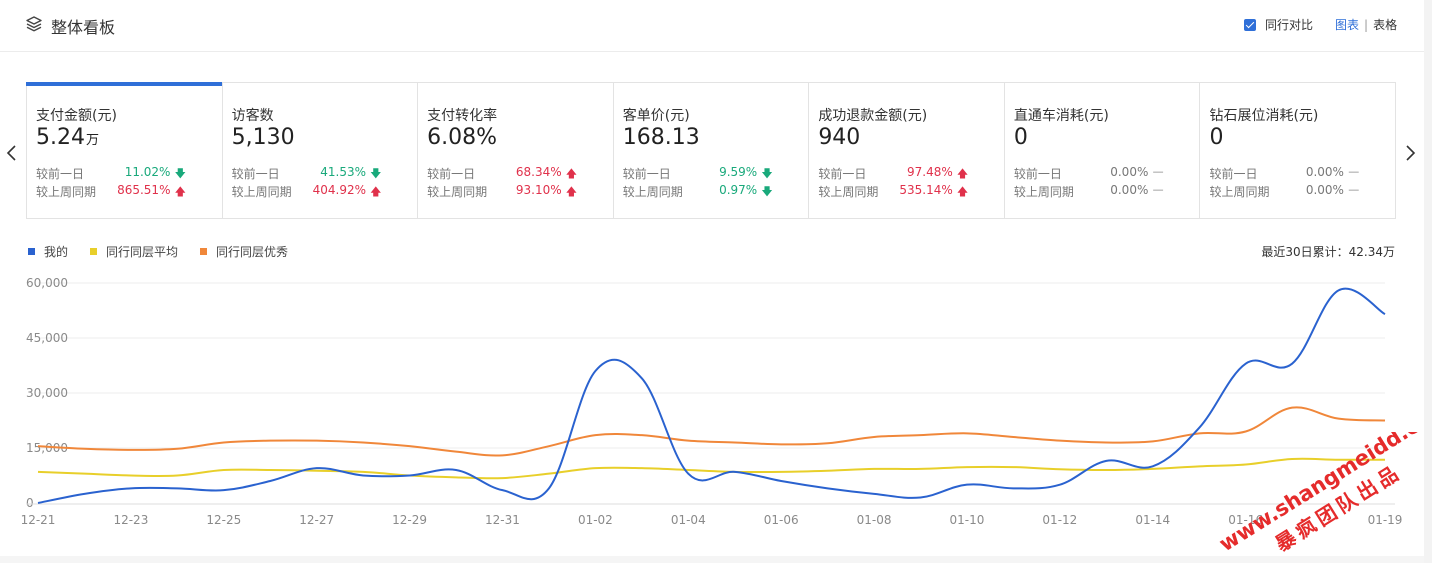  What do you see at coordinates (1385, 520) in the screenshot?
I see `x-tick-label: 01-19` at bounding box center [1385, 520].